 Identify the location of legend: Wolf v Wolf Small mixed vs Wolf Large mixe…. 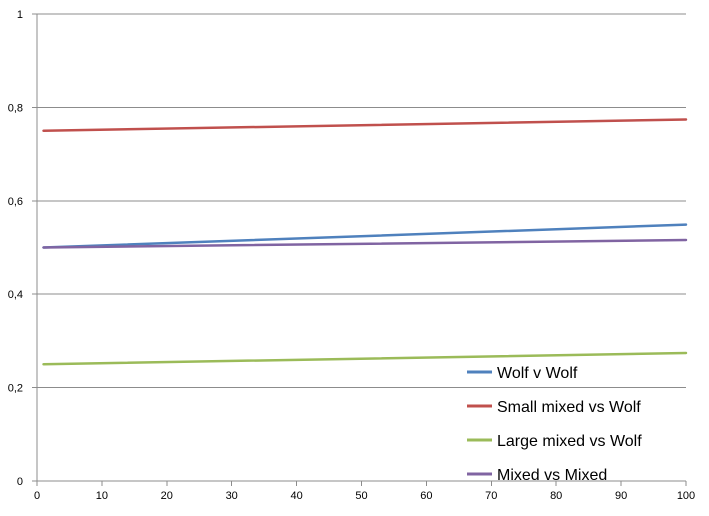
(554, 424).